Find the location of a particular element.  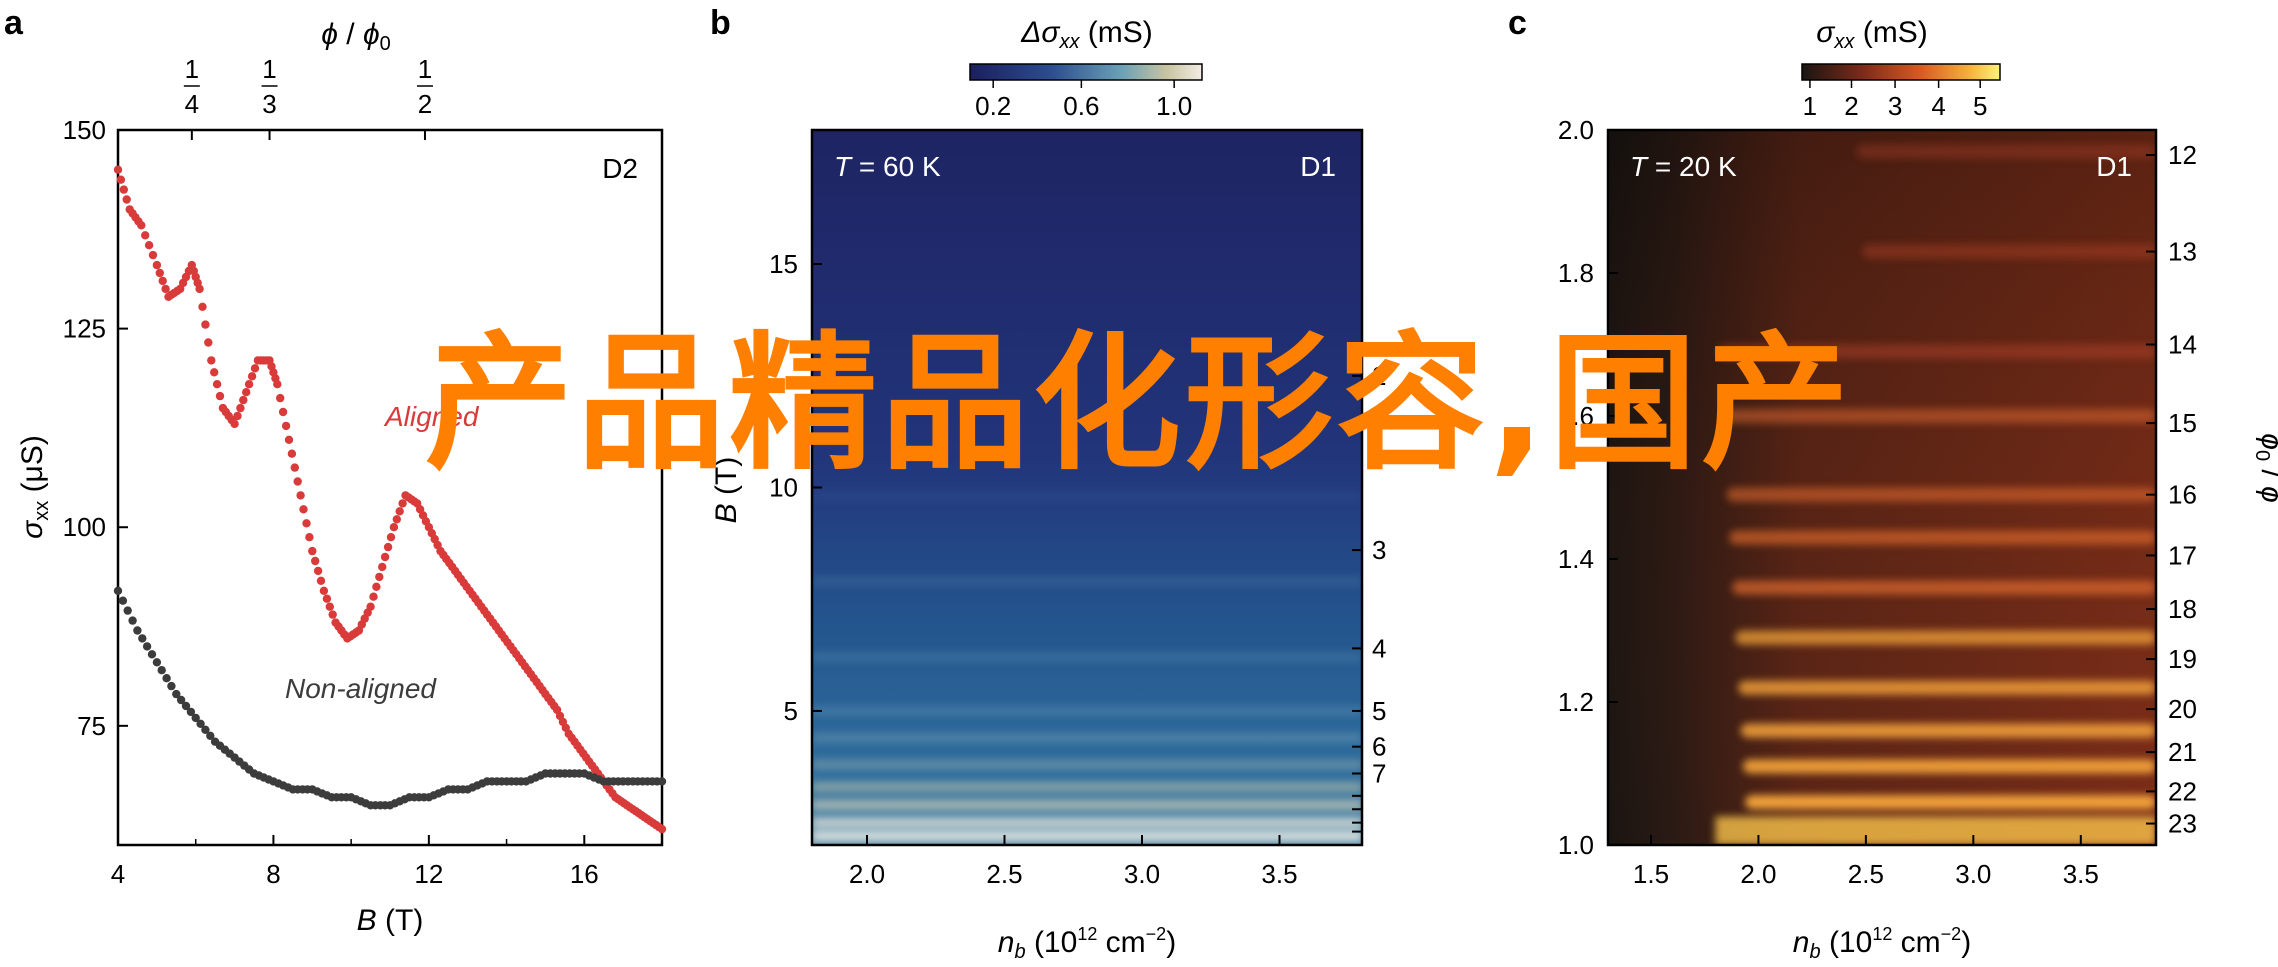

panel-c-colorbar-label: σxx (mS) is located at coordinates (1871, 34).